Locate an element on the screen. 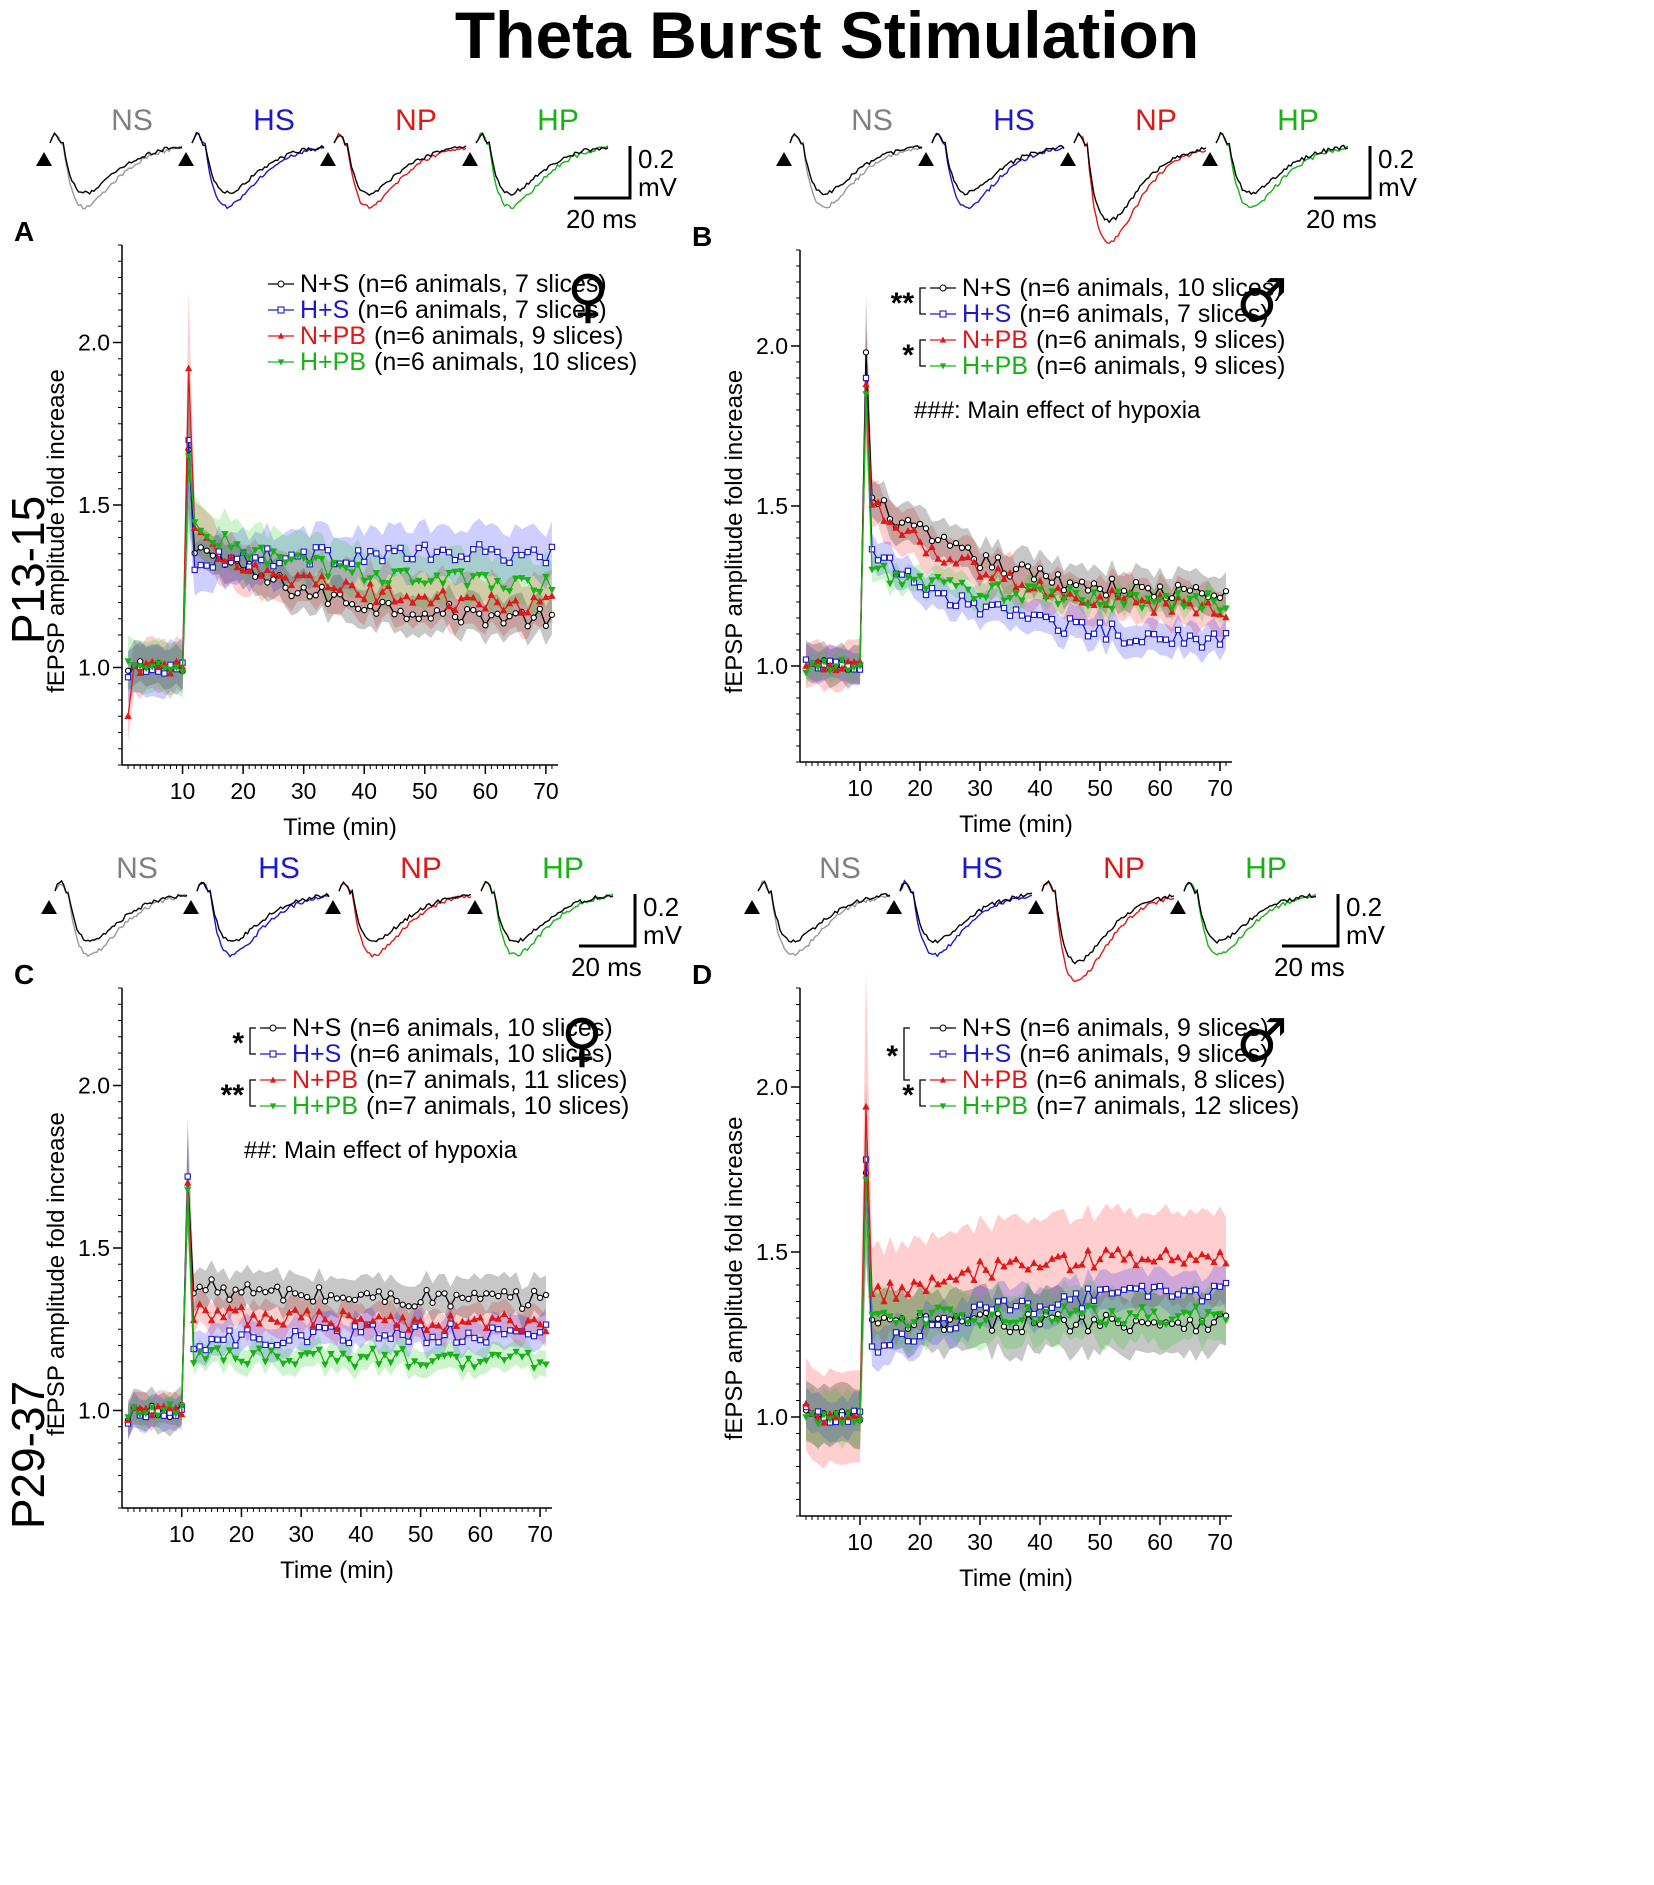 This screenshot has height=1885, width=1654. legend-detail: (n=6 animals, 9 slices) is located at coordinates (1160, 366).